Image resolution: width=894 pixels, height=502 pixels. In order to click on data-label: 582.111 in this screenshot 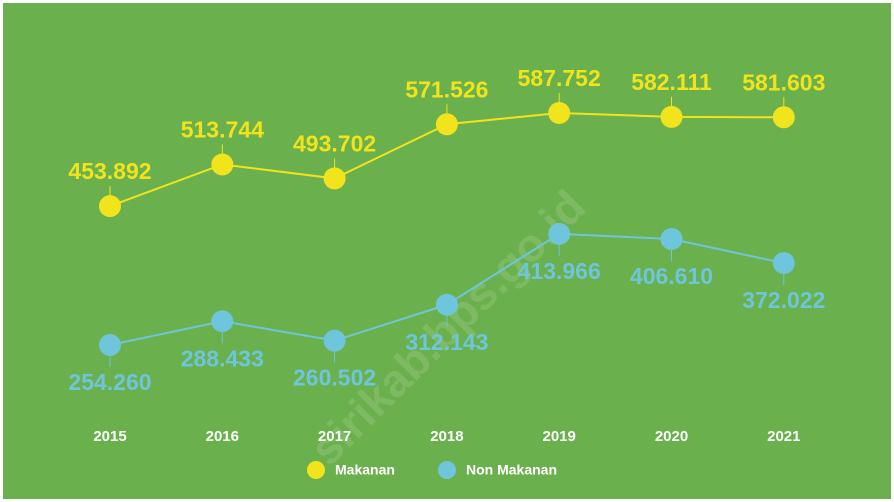, I will do `click(671, 82)`.